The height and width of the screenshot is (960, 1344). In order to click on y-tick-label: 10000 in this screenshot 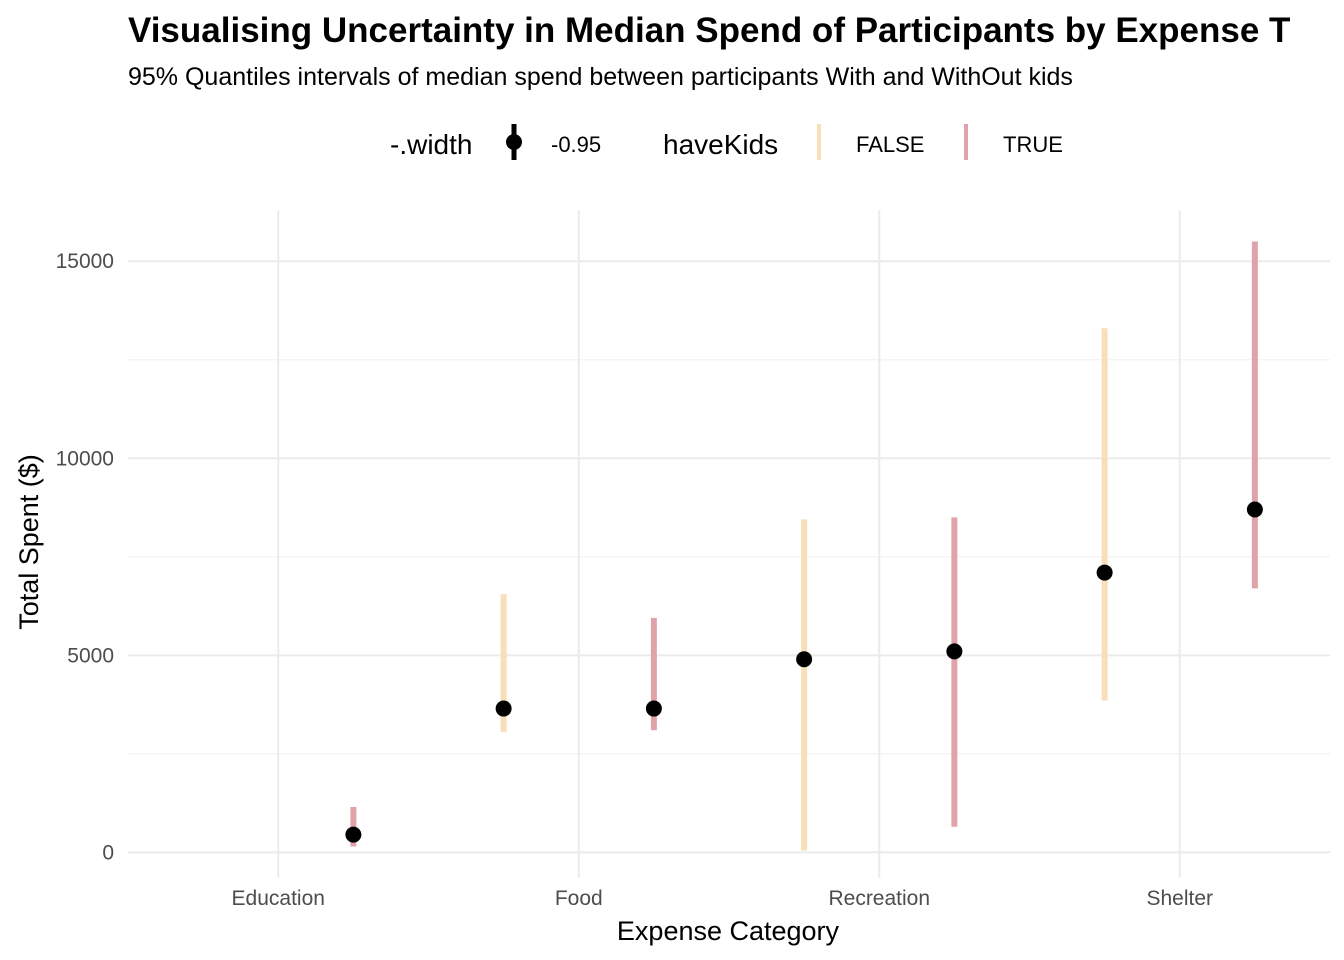, I will do `click(85, 458)`.